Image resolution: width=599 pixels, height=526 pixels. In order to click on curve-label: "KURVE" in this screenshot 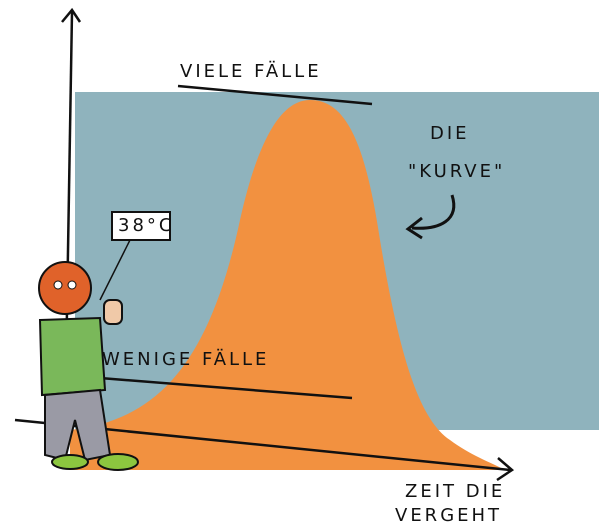, I will do `click(456, 171)`.